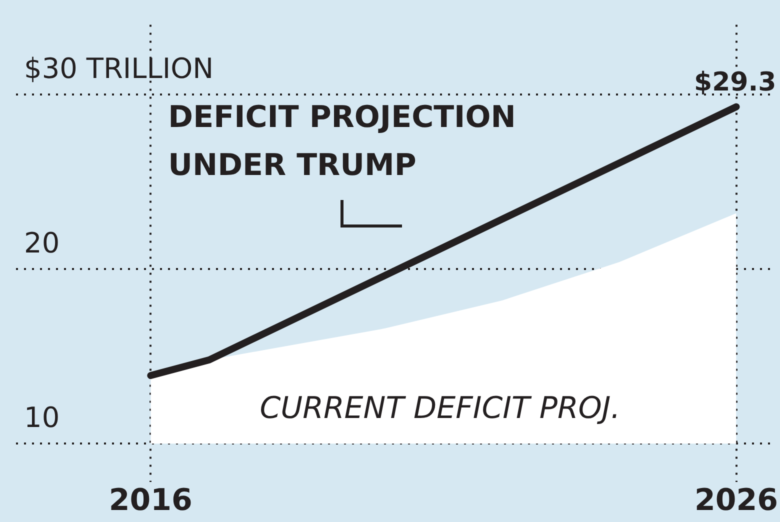  What do you see at coordinates (42, 243) in the screenshot?
I see `y-tick-label: 20` at bounding box center [42, 243].